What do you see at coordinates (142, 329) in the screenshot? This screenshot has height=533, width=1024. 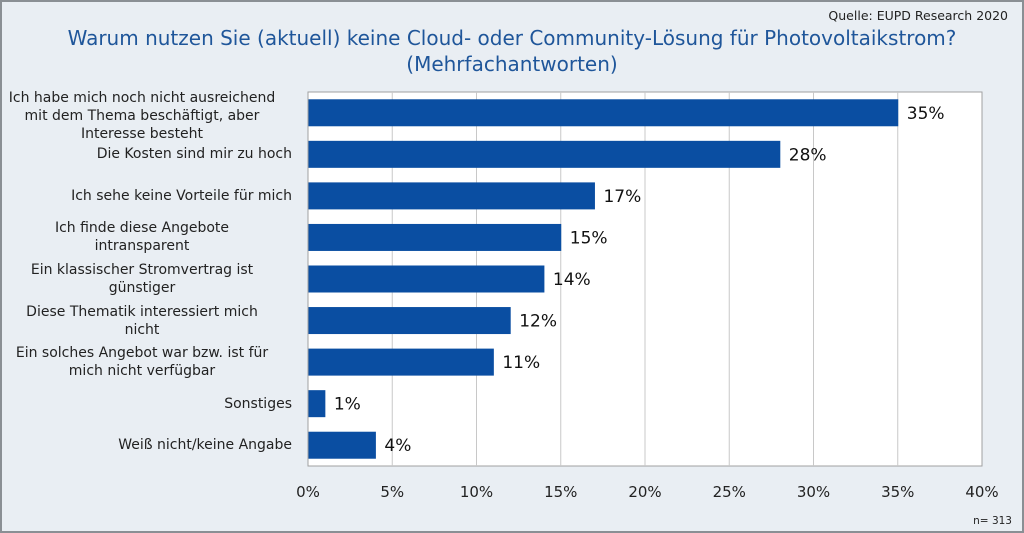 I see `category-label-line: nicht` at bounding box center [142, 329].